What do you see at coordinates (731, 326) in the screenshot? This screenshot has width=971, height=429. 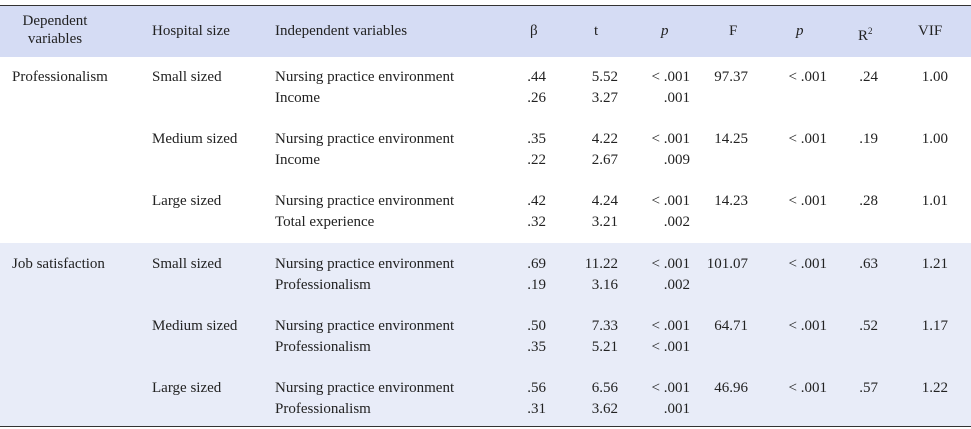 I see `table-cell: 64.71` at bounding box center [731, 326].